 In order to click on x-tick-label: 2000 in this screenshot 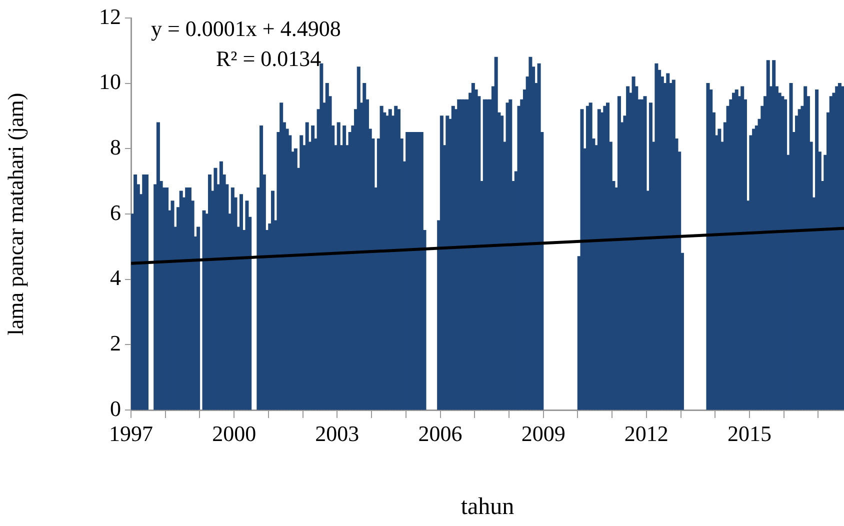, I will do `click(234, 433)`.